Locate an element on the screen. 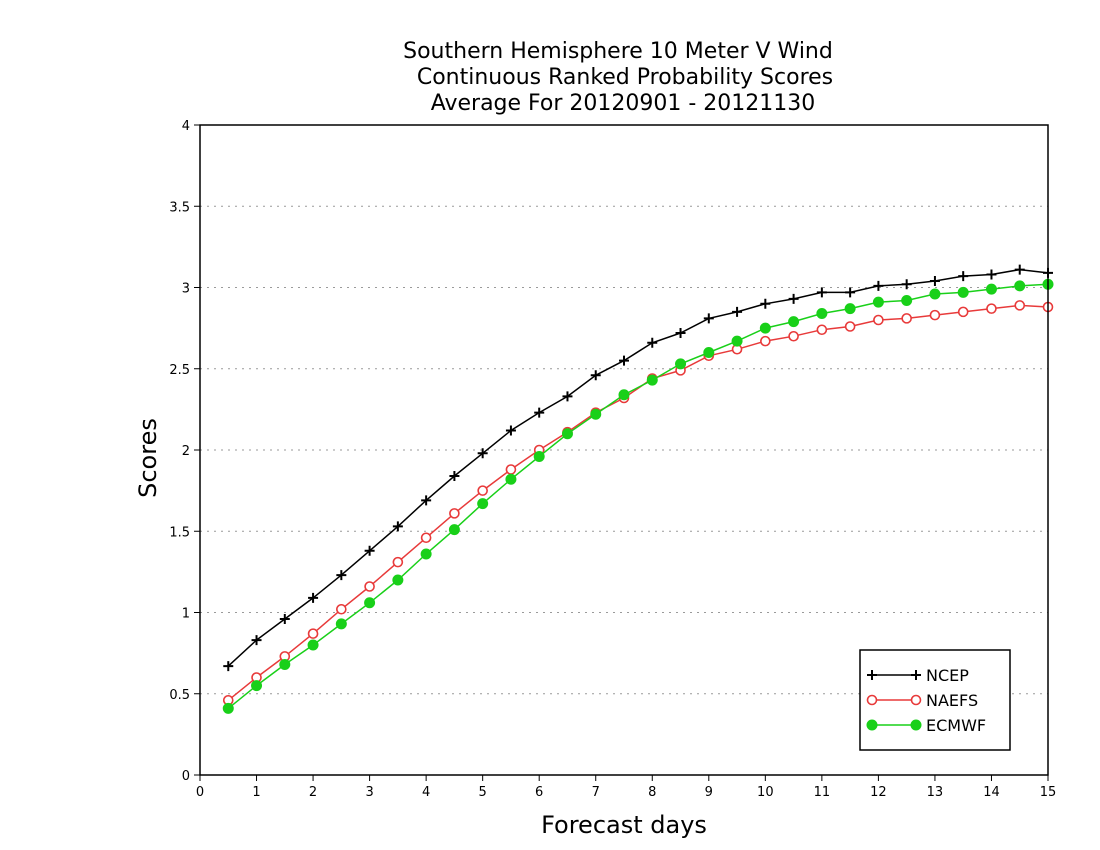  y-axis-ticks: 0 0.5 1 1.5 2 2.5 3 3.5 4 is located at coordinates (184, 451).